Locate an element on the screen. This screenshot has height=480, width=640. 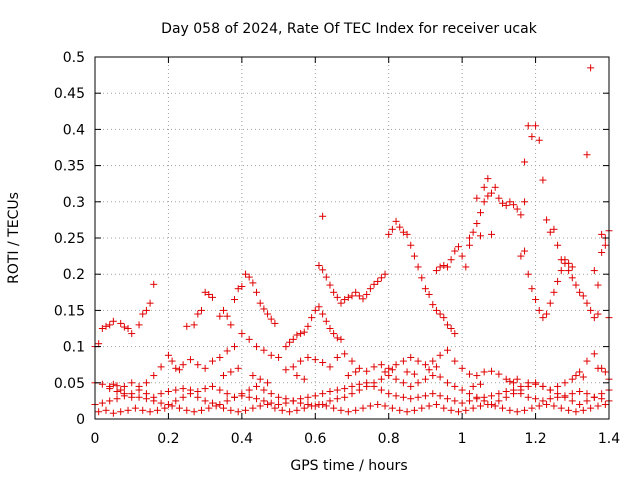
y-tick-label: 0.25 is located at coordinates (69, 239).